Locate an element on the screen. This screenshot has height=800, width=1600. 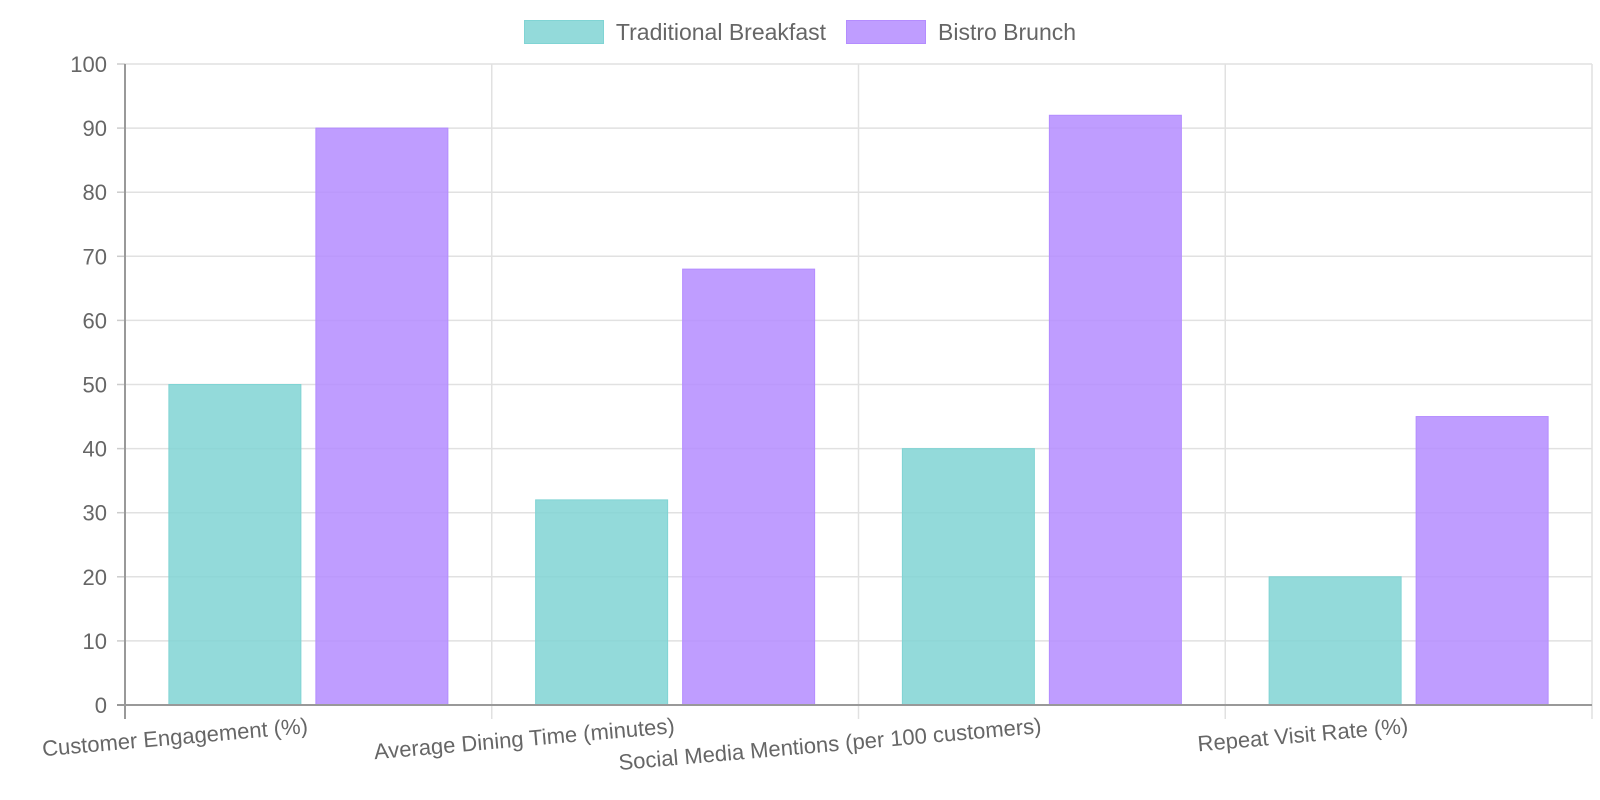
y-tick-label: 70 is located at coordinates (95, 256).